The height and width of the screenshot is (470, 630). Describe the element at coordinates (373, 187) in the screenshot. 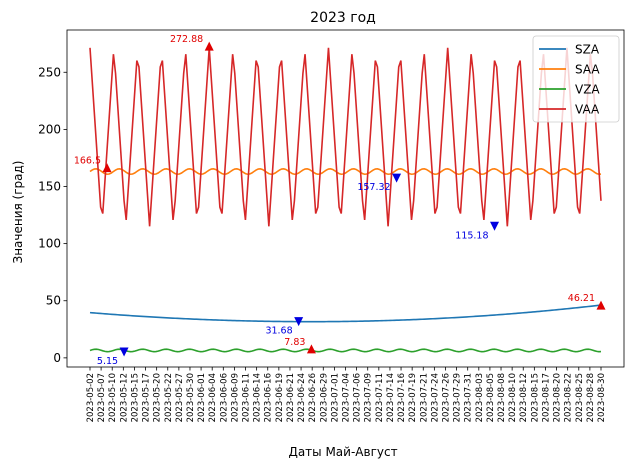

I see `annotation-label: 157.32` at that location.